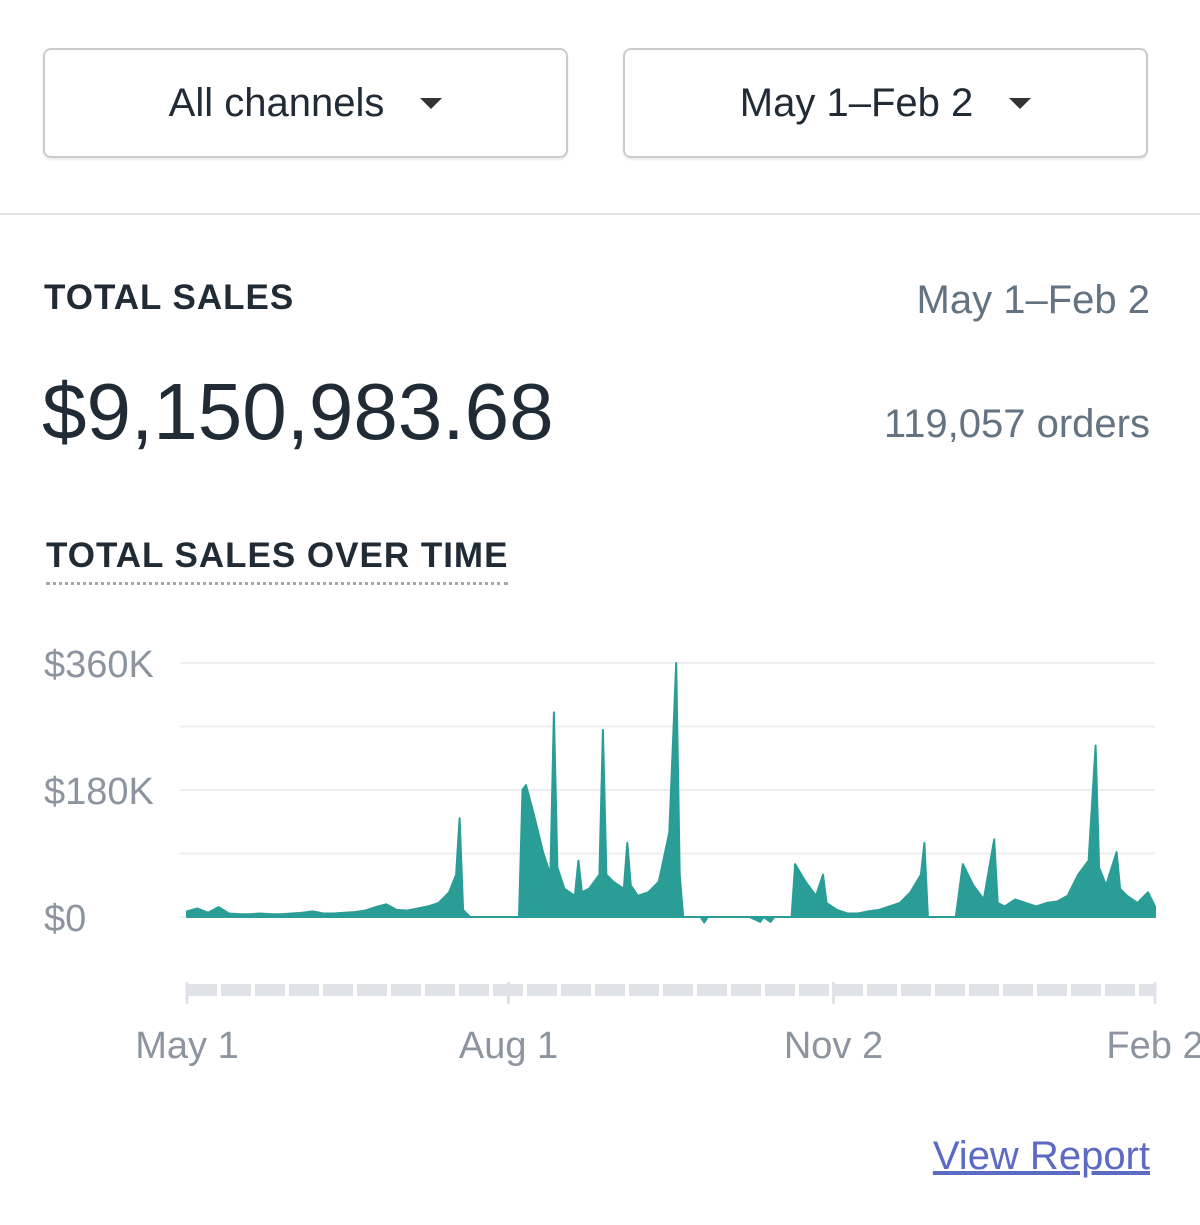 This screenshot has width=1200, height=1225. Describe the element at coordinates (1153, 1046) in the screenshot. I see `x-tick-label: Feb 2` at that location.